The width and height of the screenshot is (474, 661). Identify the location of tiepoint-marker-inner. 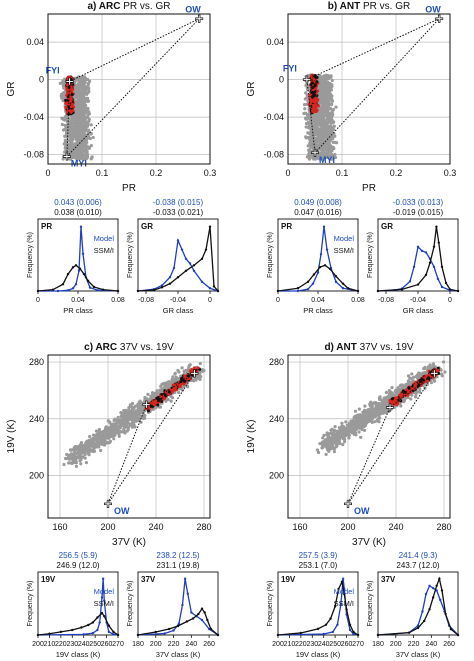
(69, 81).